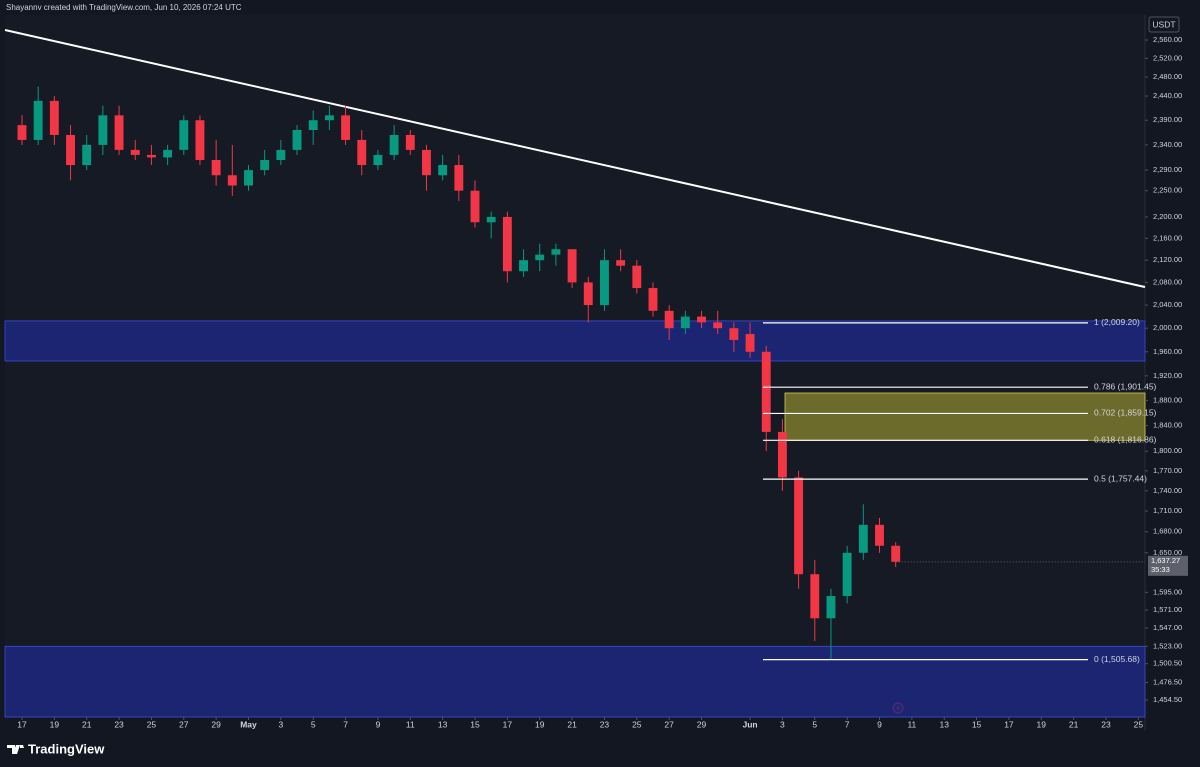 This screenshot has height=767, width=1200. I want to click on fib-label: 0 (1,505.68), so click(1117, 659).